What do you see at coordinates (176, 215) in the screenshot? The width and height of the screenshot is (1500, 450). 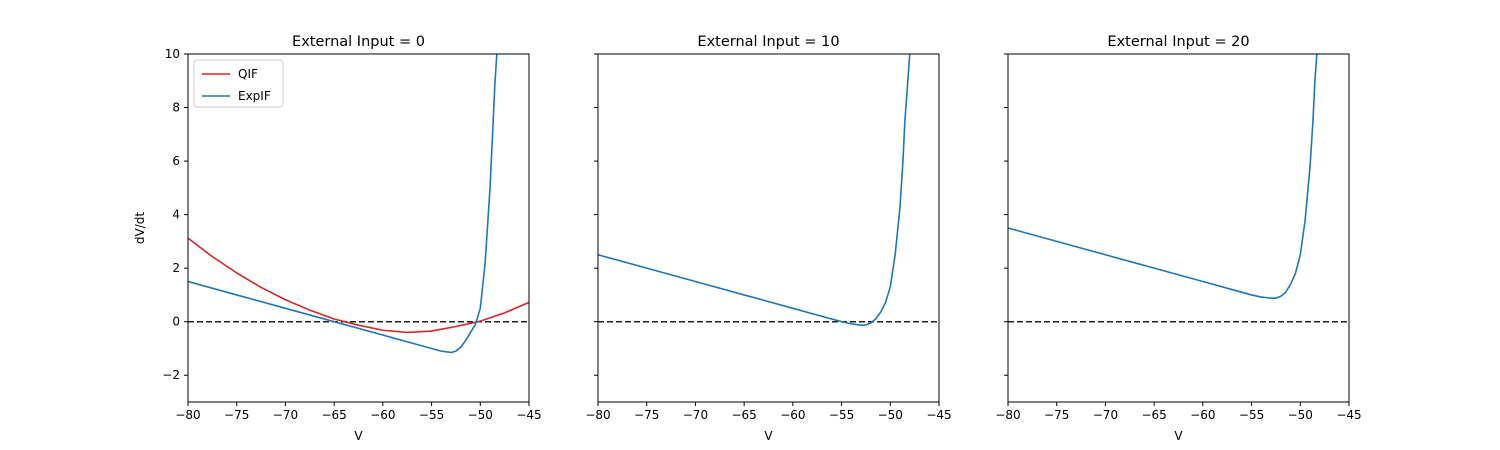 I see `y-tick-label: 4` at bounding box center [176, 215].